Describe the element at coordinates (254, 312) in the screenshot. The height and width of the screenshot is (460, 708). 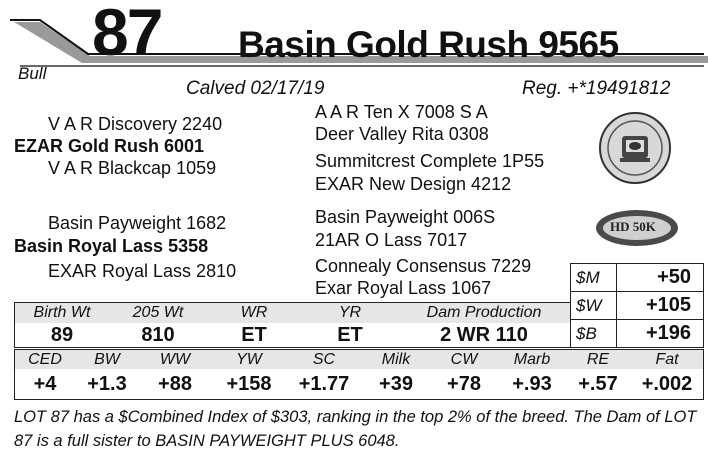
I see `perf-header: WR` at that location.